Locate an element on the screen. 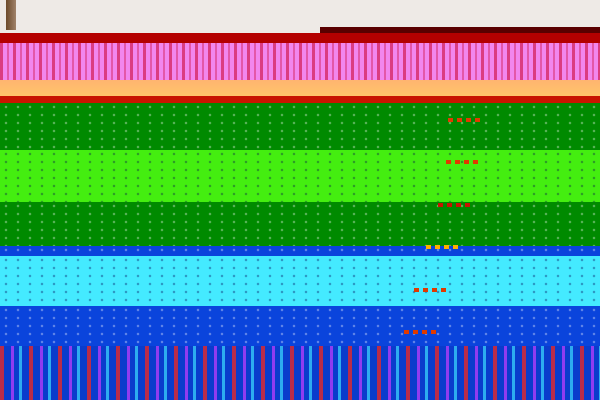  noise-band is located at coordinates (300, 373).